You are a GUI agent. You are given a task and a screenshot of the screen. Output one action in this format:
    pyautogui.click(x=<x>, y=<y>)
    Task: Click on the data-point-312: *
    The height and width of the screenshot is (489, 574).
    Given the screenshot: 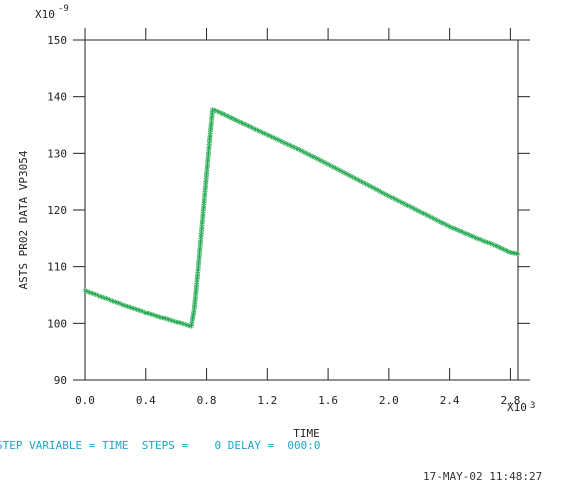 What is the action you would take?
    pyautogui.click(x=365, y=185)
    